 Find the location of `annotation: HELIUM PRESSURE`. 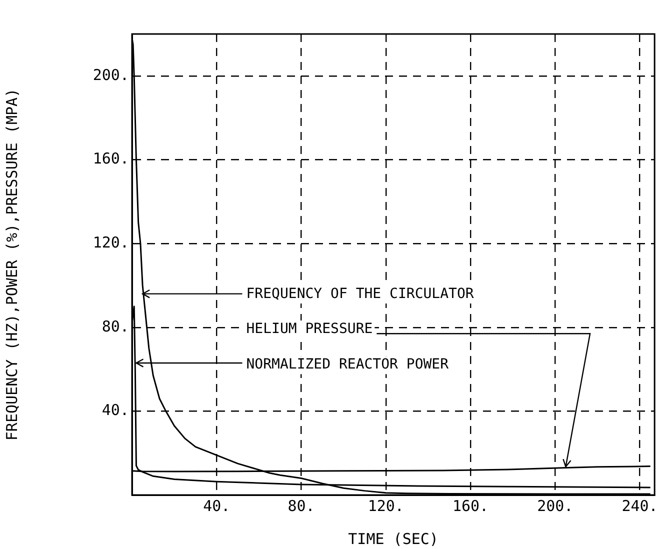

annotation: HELIUM PRESSURE is located at coordinates (309, 329).